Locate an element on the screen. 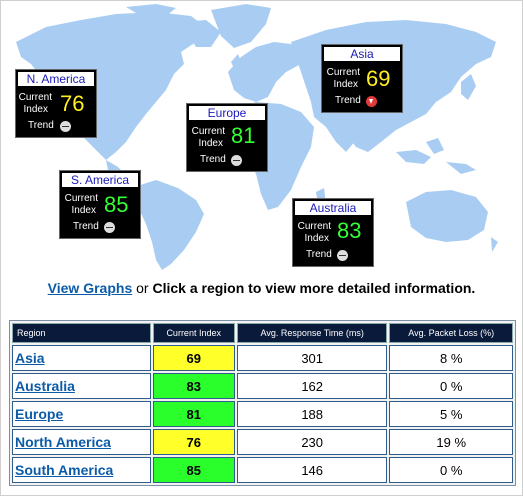 The width and height of the screenshot is (523, 496). tile-south-america-title: S. America is located at coordinates (100, 180).